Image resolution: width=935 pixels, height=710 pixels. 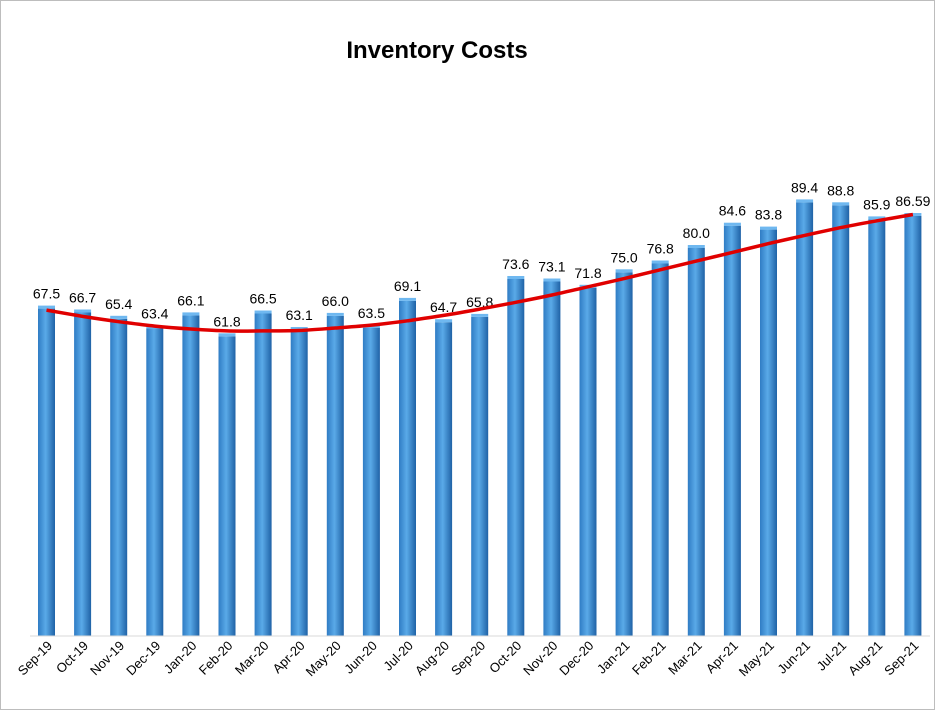 I want to click on data-label: 73.1, so click(x=551, y=267).